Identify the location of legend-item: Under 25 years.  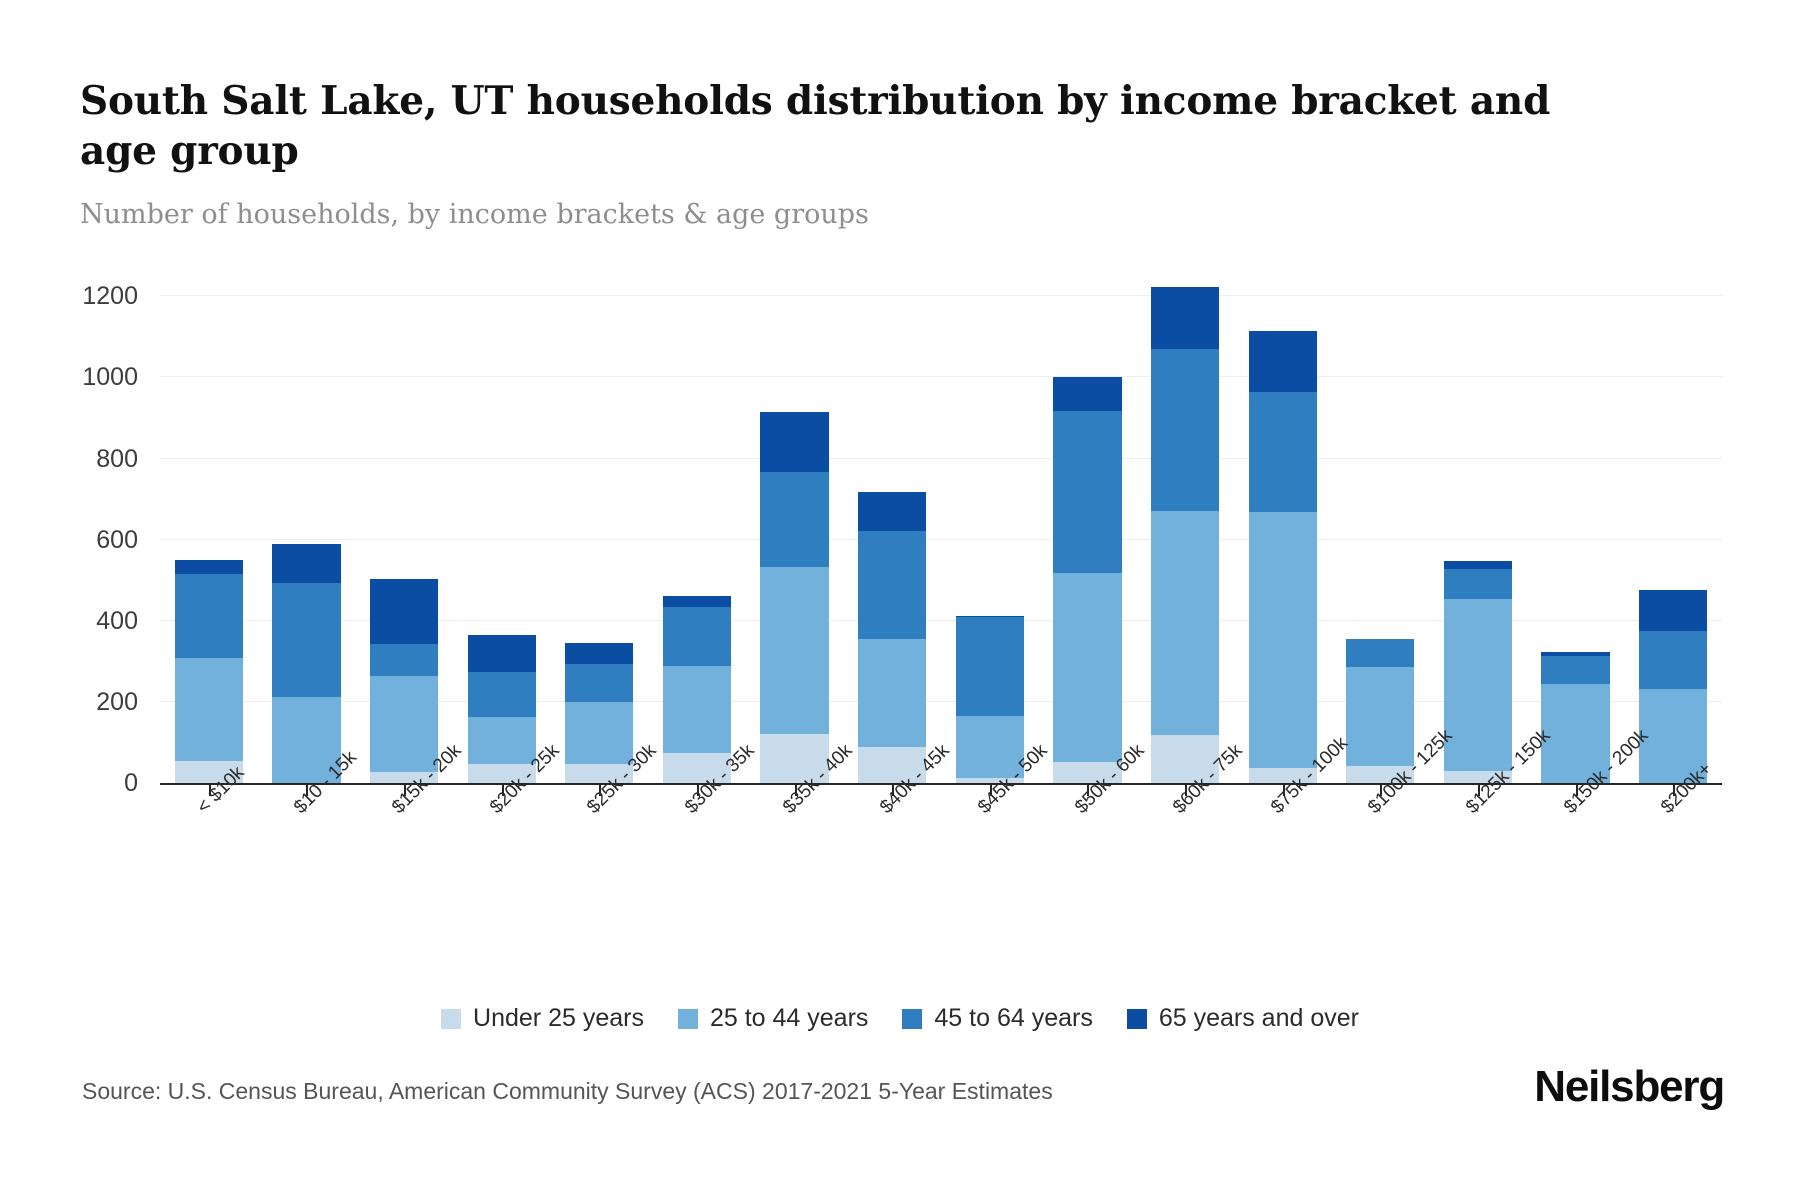
(542, 1018).